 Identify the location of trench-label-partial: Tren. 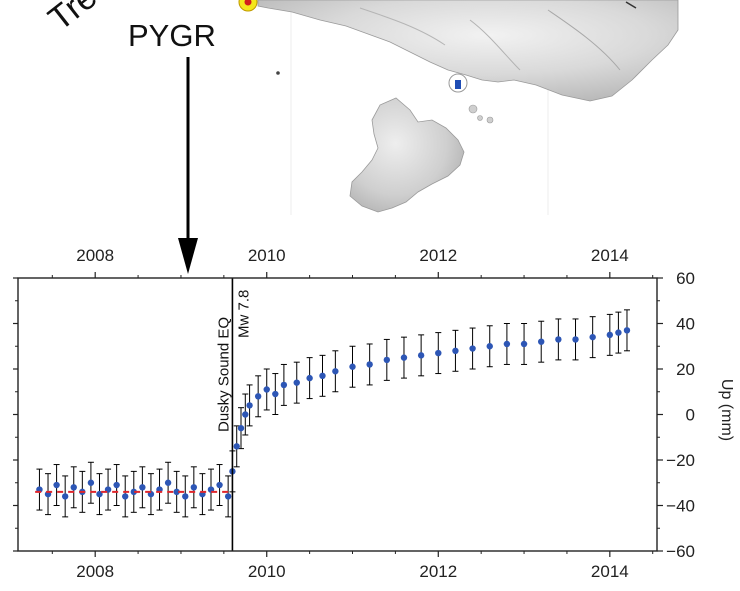
(80, 19).